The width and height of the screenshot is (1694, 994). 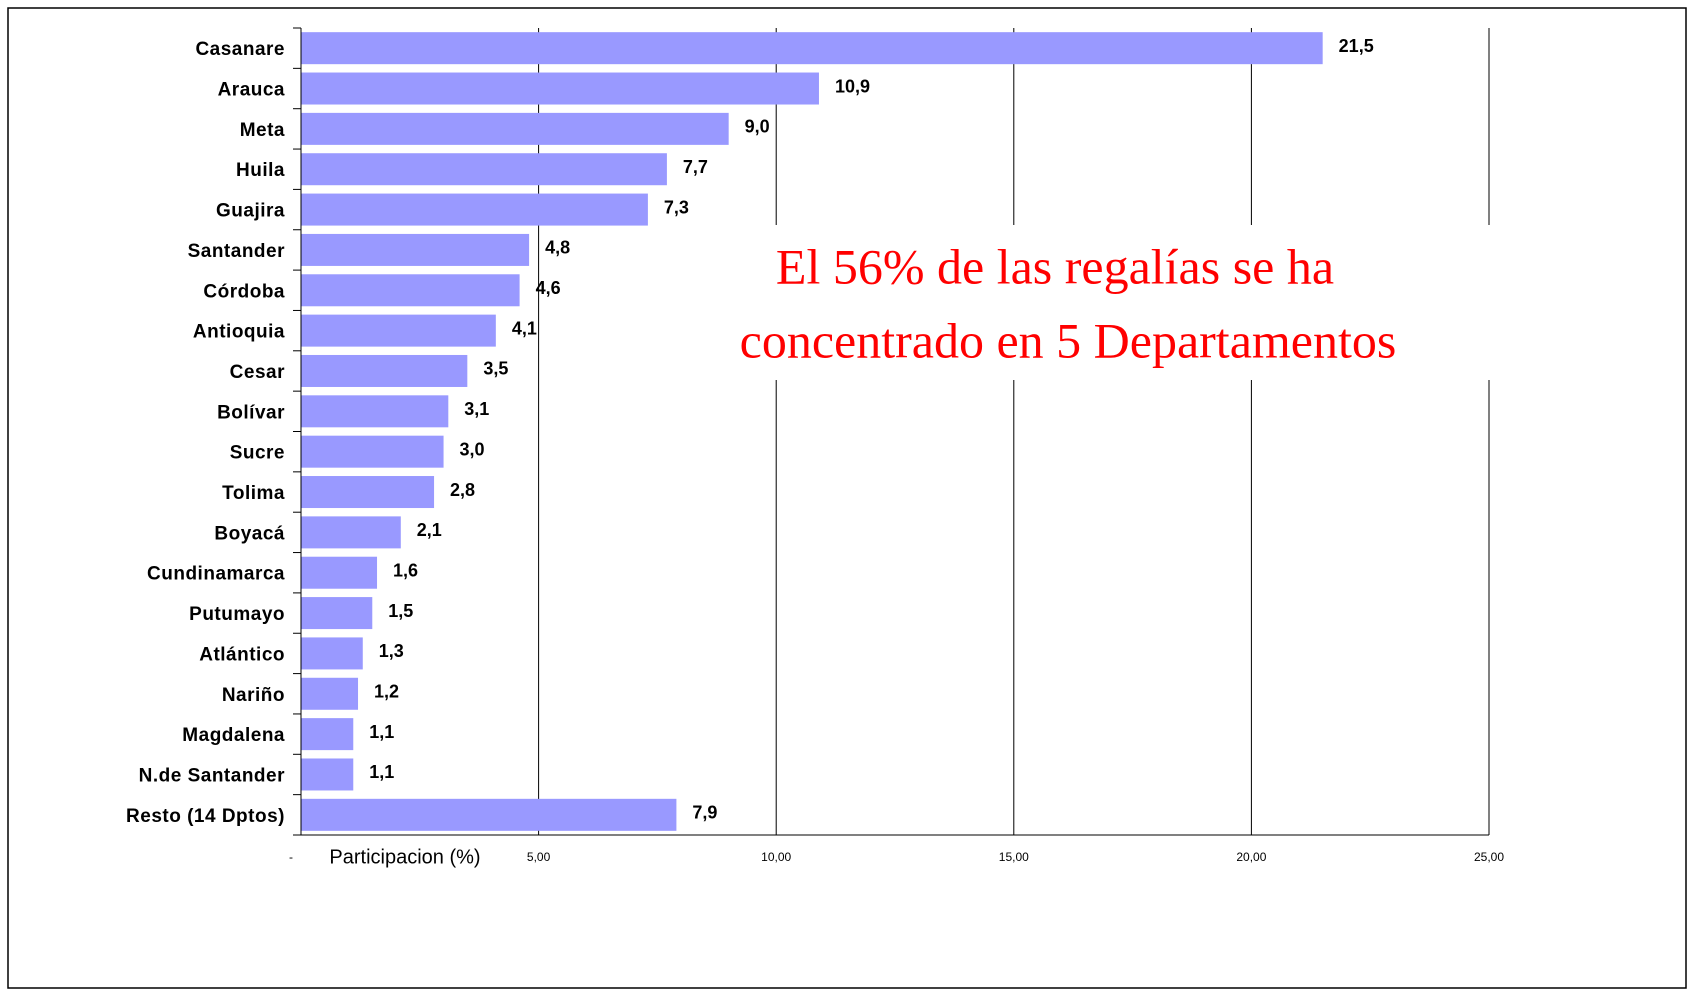 What do you see at coordinates (539, 857) in the screenshot?
I see `x-tick-label: 5,00` at bounding box center [539, 857].